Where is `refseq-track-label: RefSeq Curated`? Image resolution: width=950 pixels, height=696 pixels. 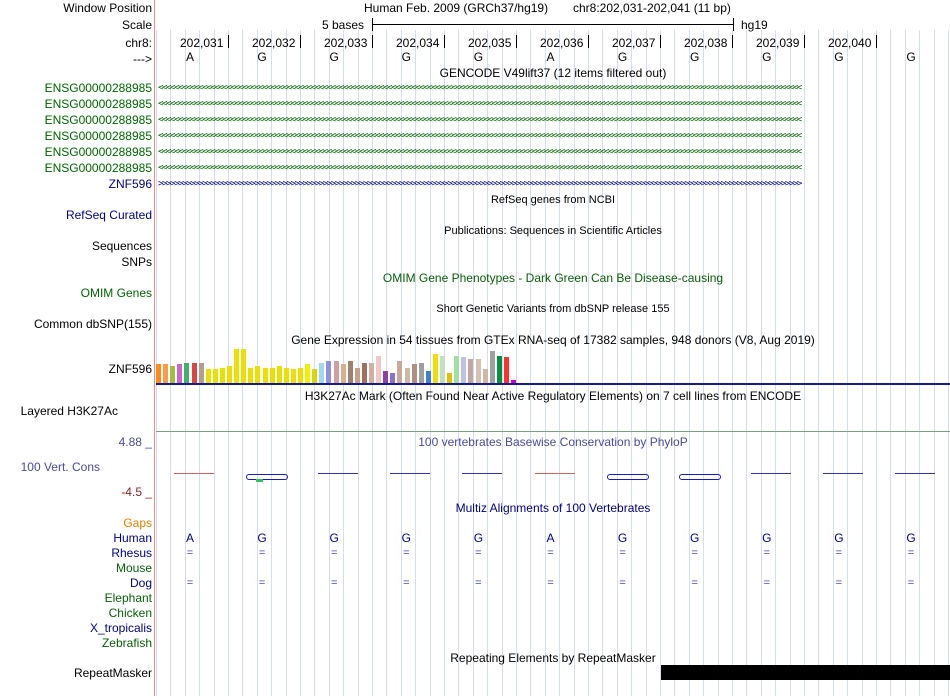 refseq-track-label: RefSeq Curated is located at coordinates (108, 215).